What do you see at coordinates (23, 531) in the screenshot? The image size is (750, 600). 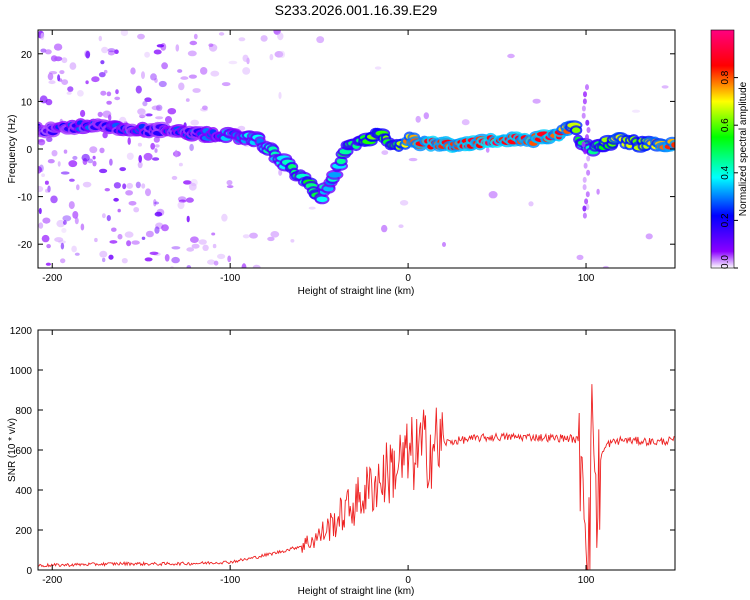 I see `y-tick-label: 200` at bounding box center [23, 531].